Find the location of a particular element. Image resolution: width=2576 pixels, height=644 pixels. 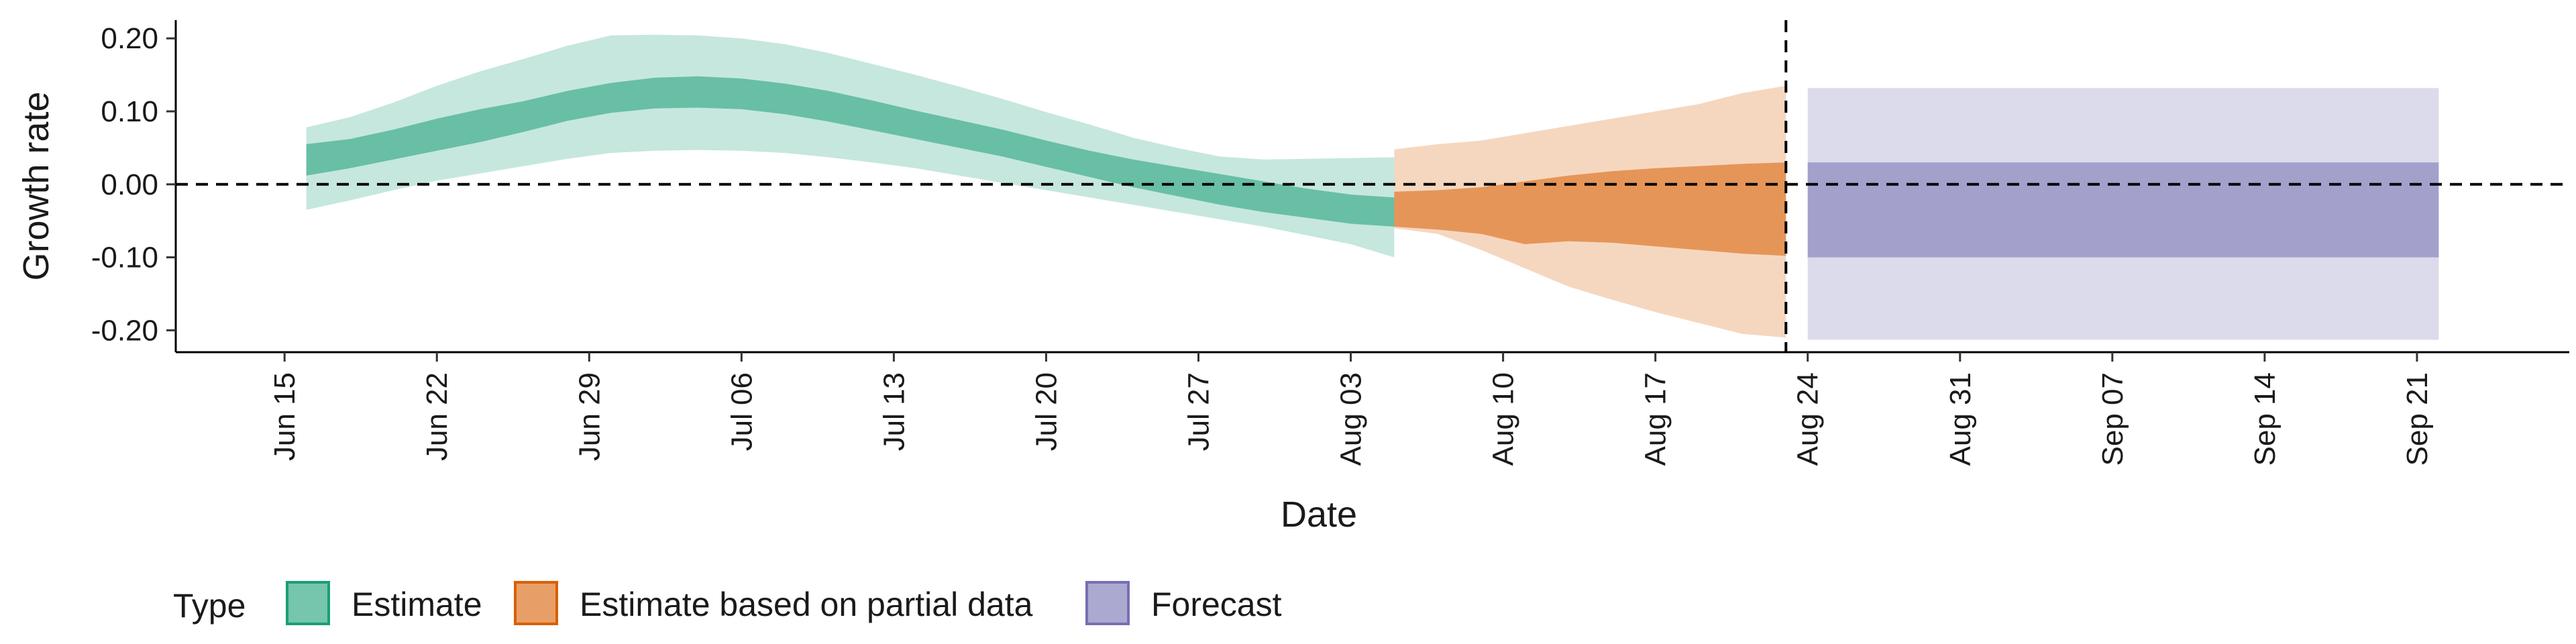

y-tick-label: -0.10 is located at coordinates (124, 257).